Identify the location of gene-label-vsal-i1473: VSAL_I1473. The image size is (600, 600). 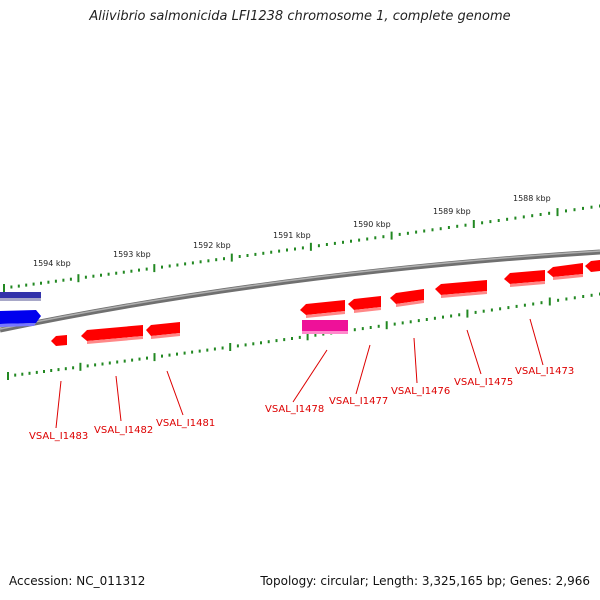
(544, 371).